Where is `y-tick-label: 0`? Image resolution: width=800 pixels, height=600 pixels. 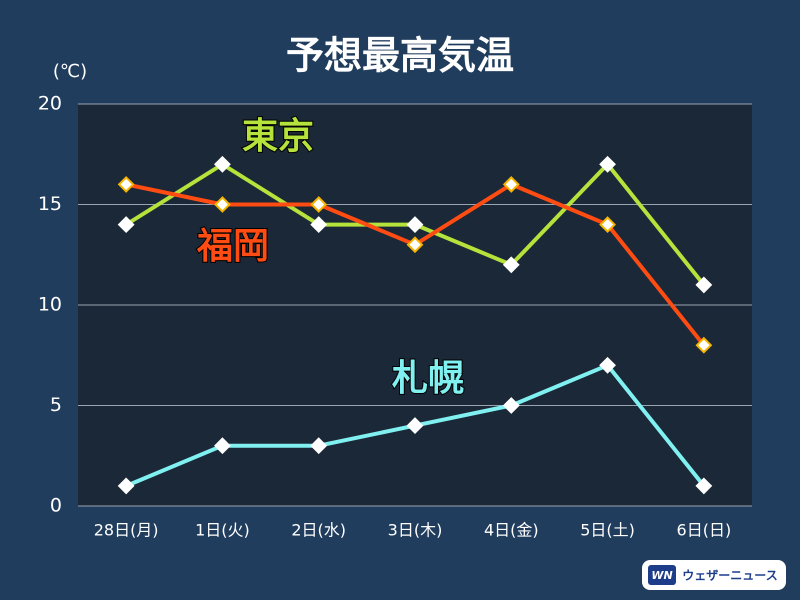 y-tick-label: 0 is located at coordinates (56, 506).